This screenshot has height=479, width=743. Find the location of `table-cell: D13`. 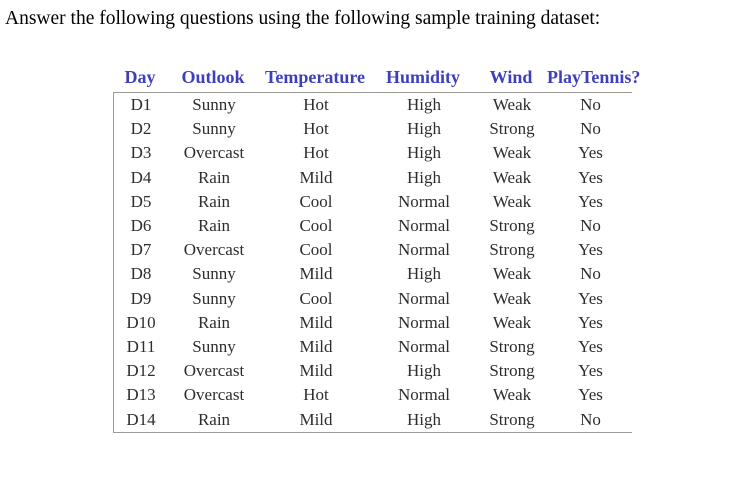

table-cell: D13 is located at coordinates (141, 395).